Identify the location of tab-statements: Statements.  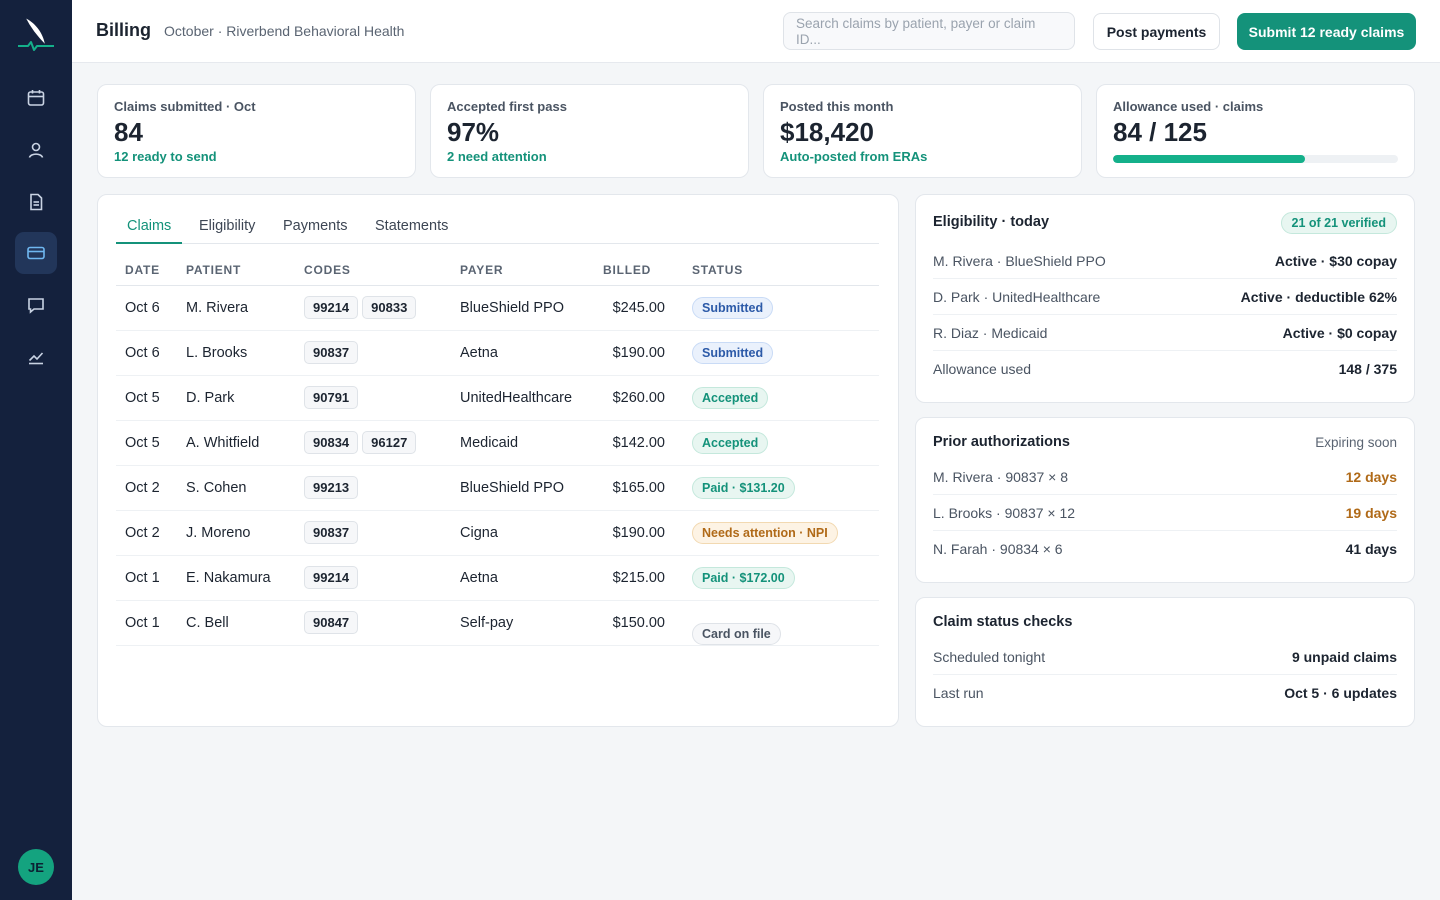
(412, 226).